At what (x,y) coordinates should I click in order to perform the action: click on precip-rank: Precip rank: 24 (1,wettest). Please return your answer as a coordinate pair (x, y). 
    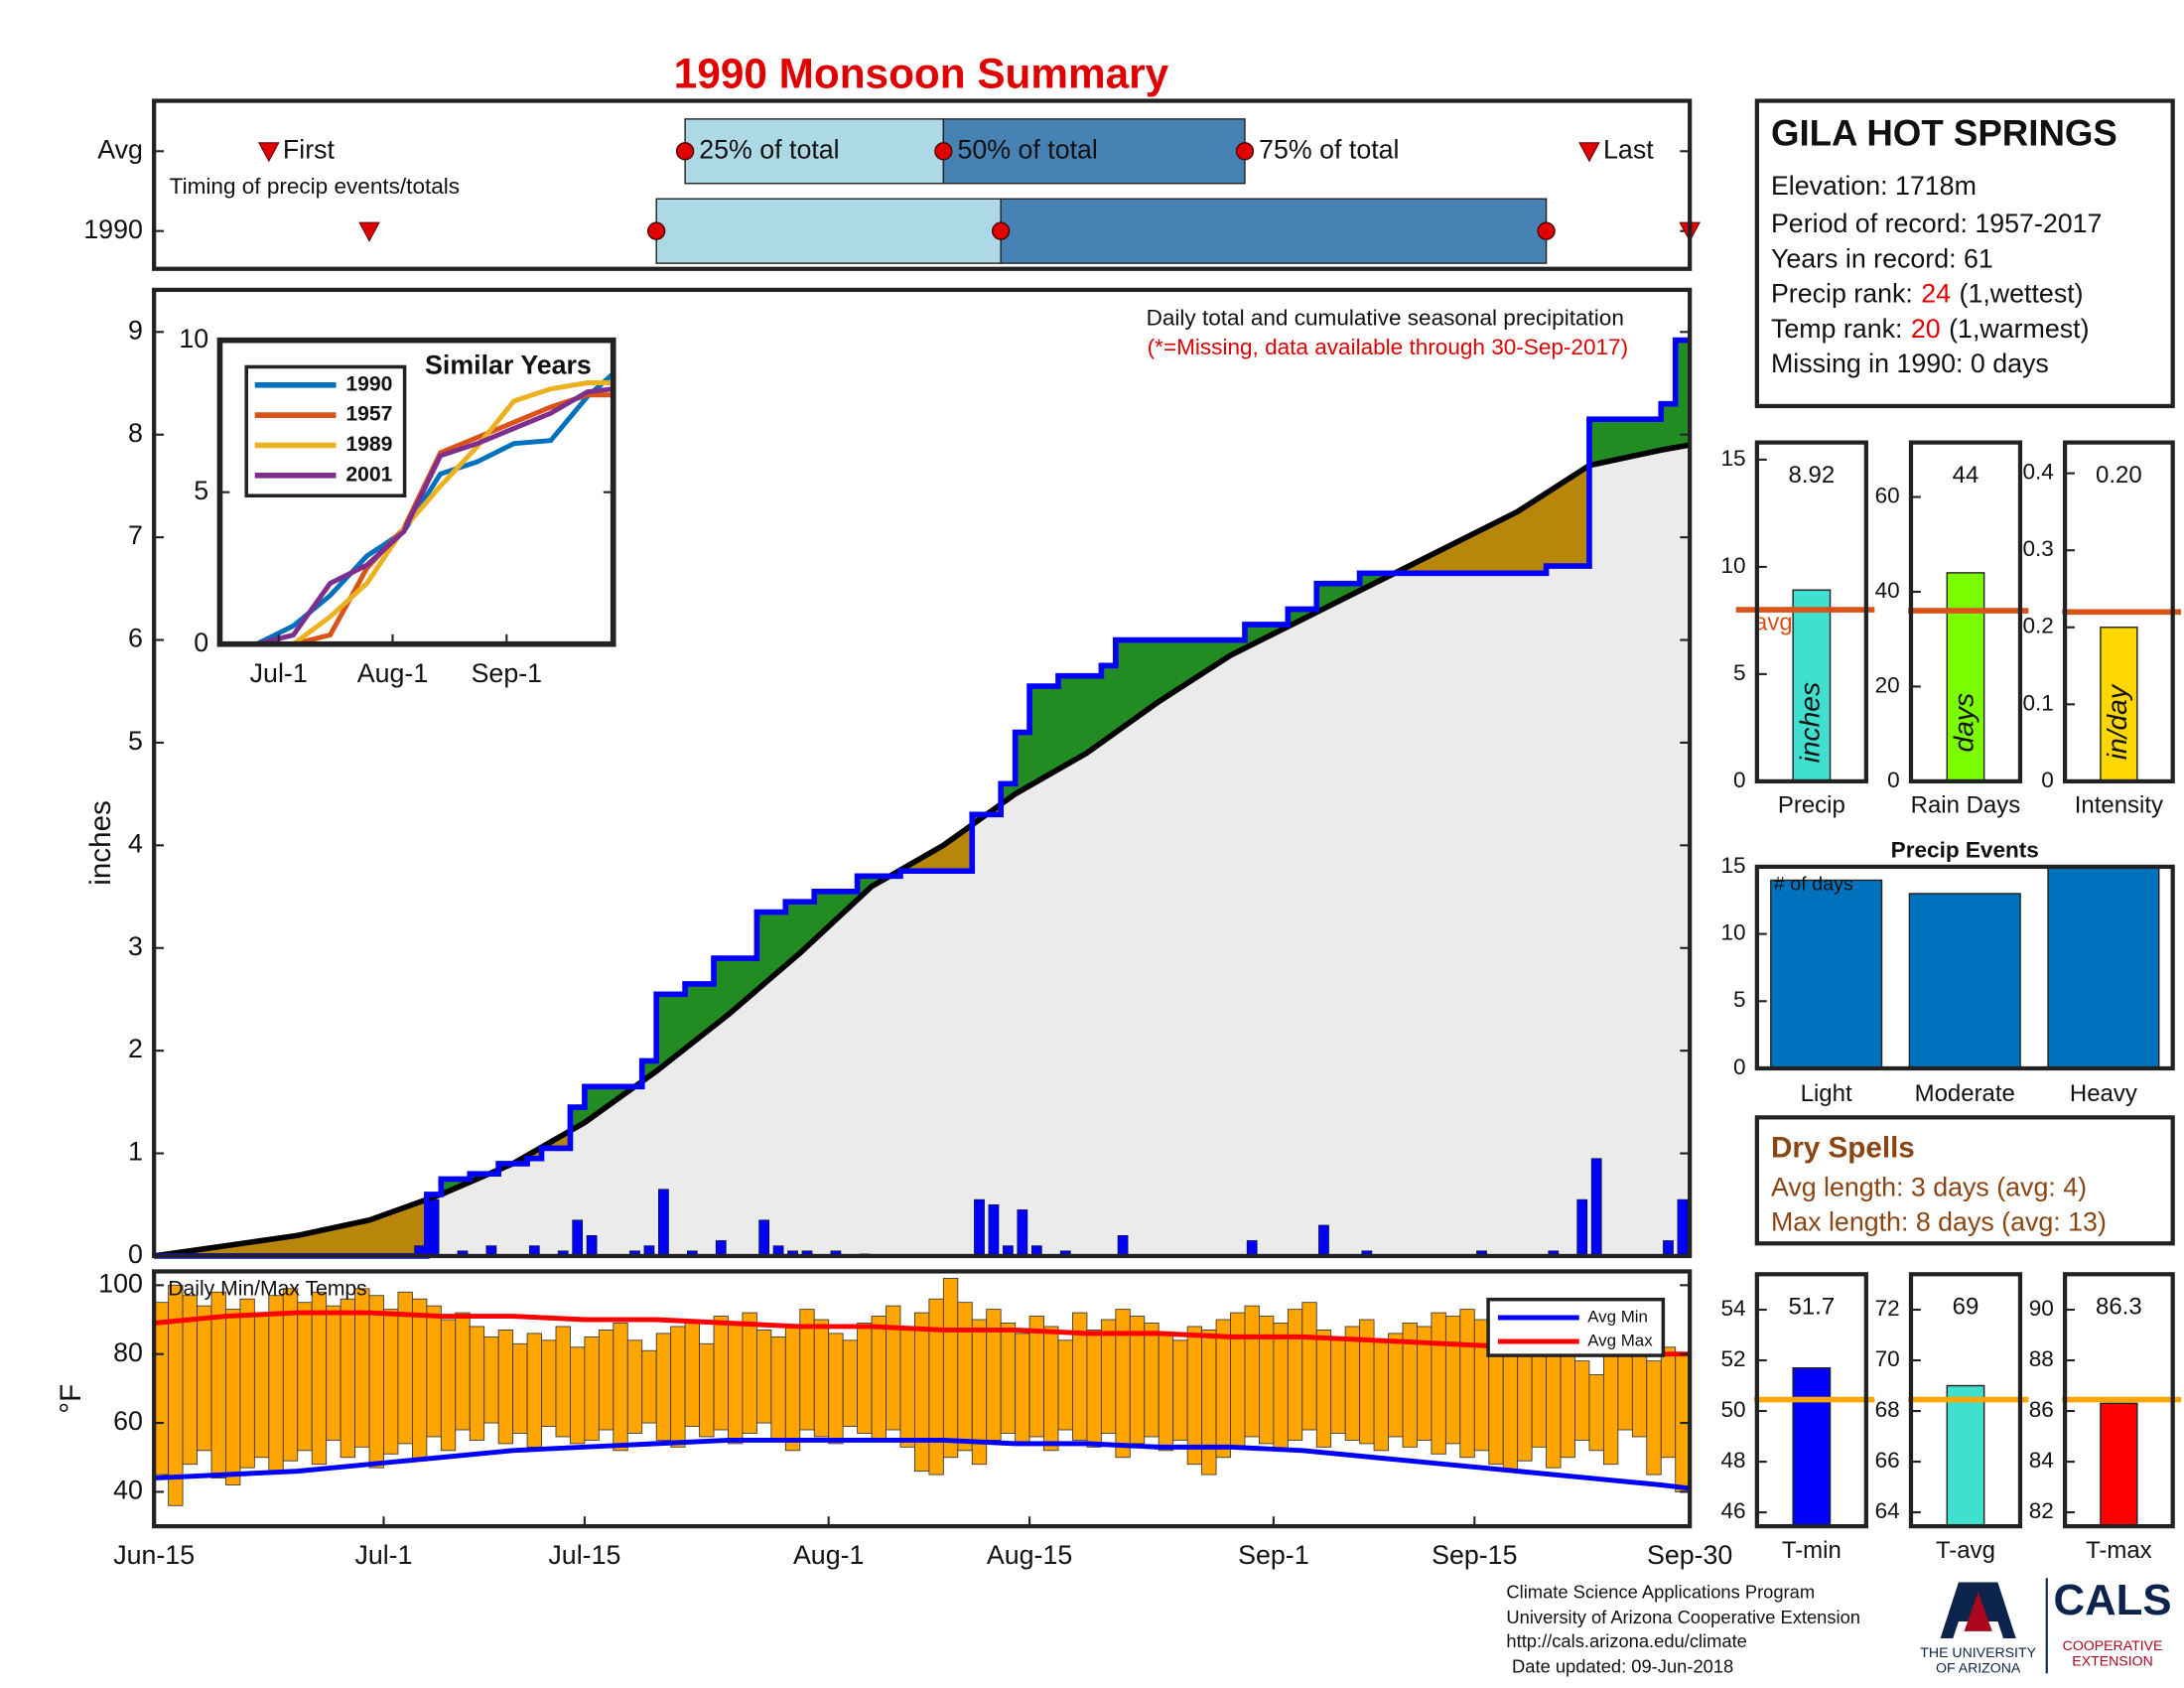
    Looking at the image, I should click on (1927, 294).